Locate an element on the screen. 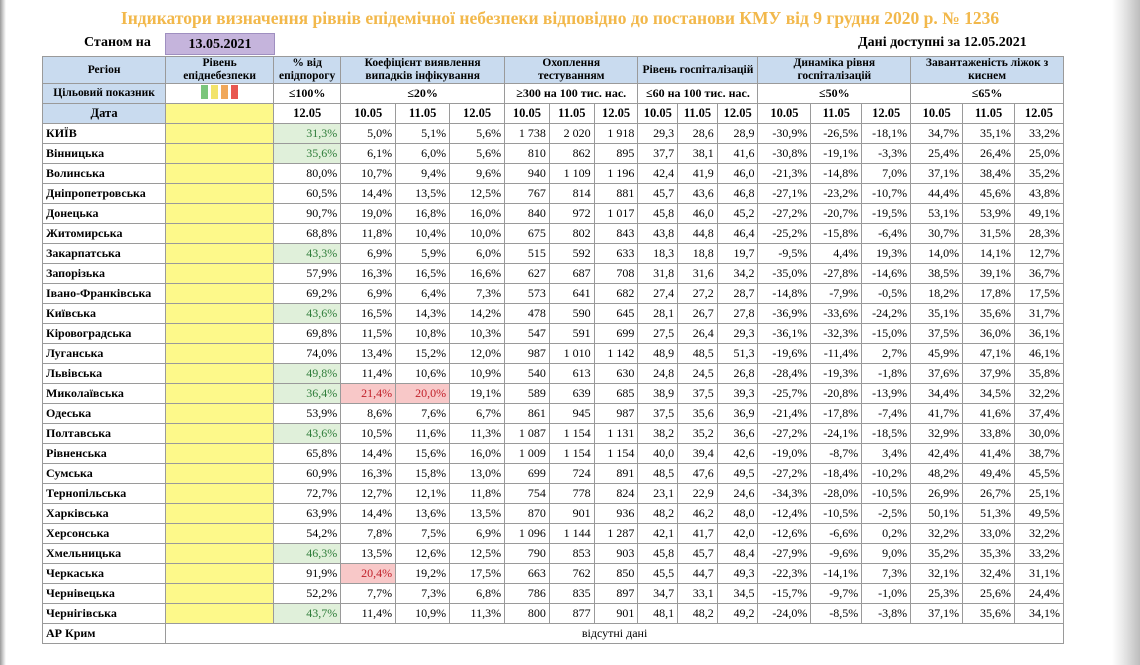  oxygen-beds-cell: 31,7% is located at coordinates (1039, 313).